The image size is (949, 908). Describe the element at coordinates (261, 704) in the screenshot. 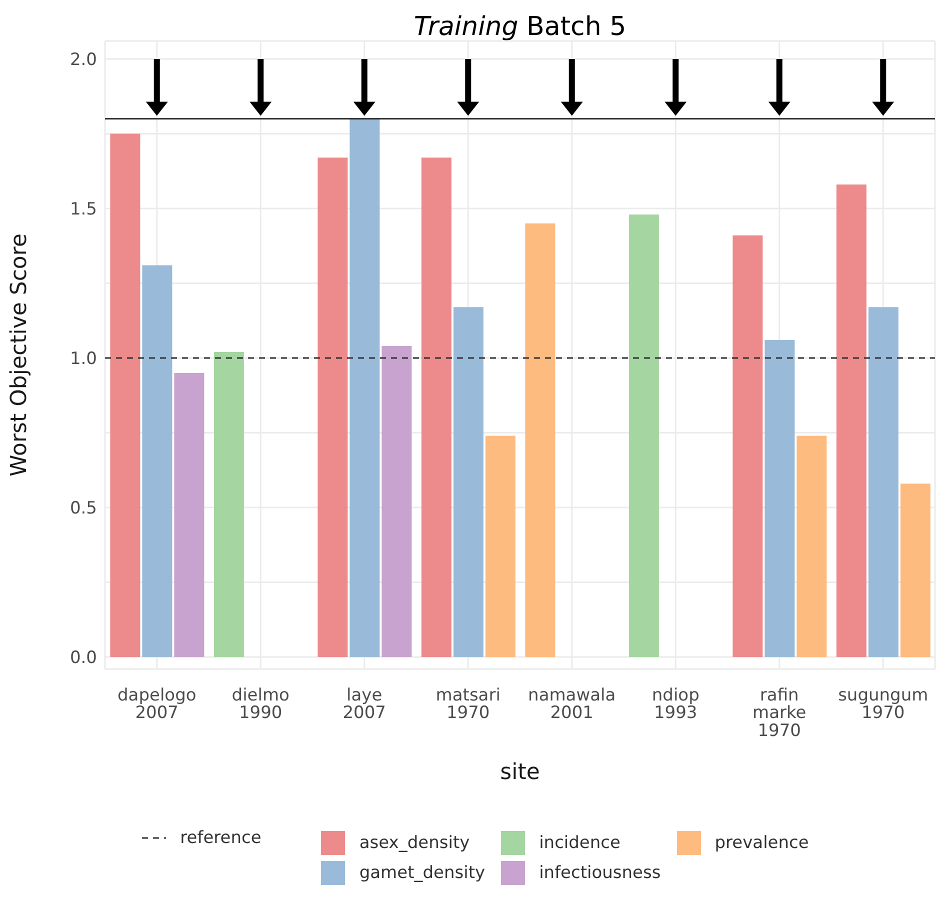

I see `x-tick-label: dielmo 1990` at that location.